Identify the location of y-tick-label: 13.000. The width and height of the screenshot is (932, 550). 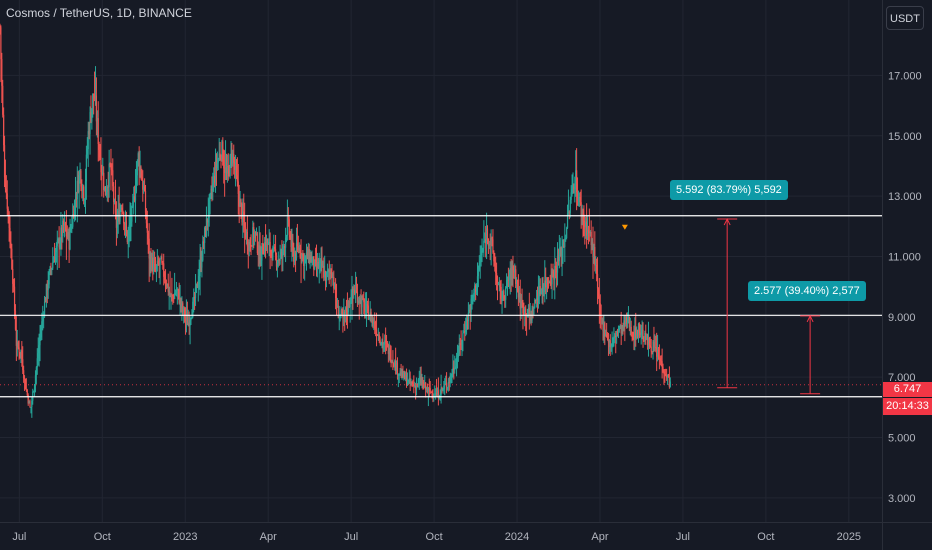
(905, 197).